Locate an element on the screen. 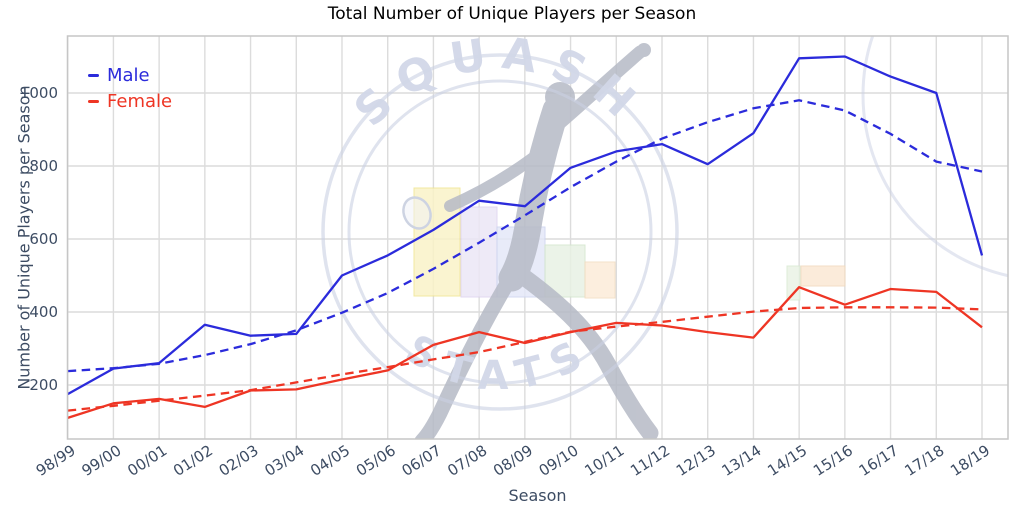 This screenshot has height=510, width=1024. legend-item-male: Male is located at coordinates (130, 75).